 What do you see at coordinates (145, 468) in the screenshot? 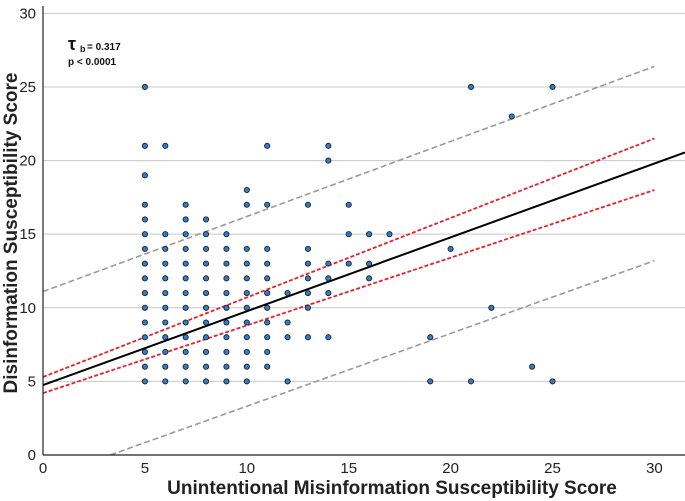
I see `x-tick-label: 5` at bounding box center [145, 468].